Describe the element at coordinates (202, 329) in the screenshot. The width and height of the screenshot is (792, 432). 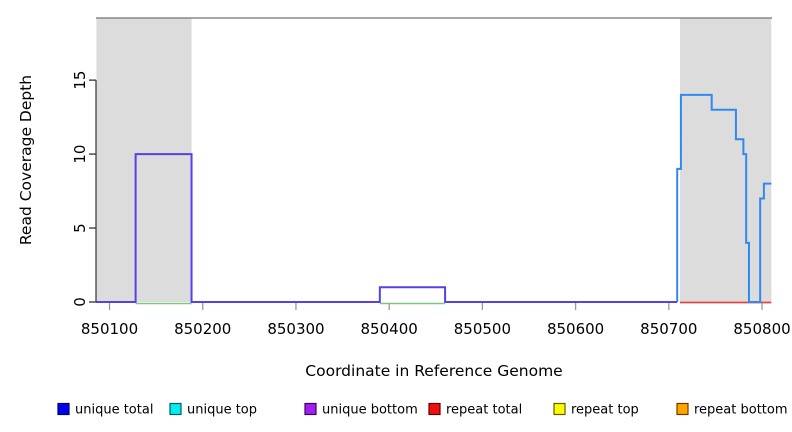
I see `x-tick-label: 850200` at that location.